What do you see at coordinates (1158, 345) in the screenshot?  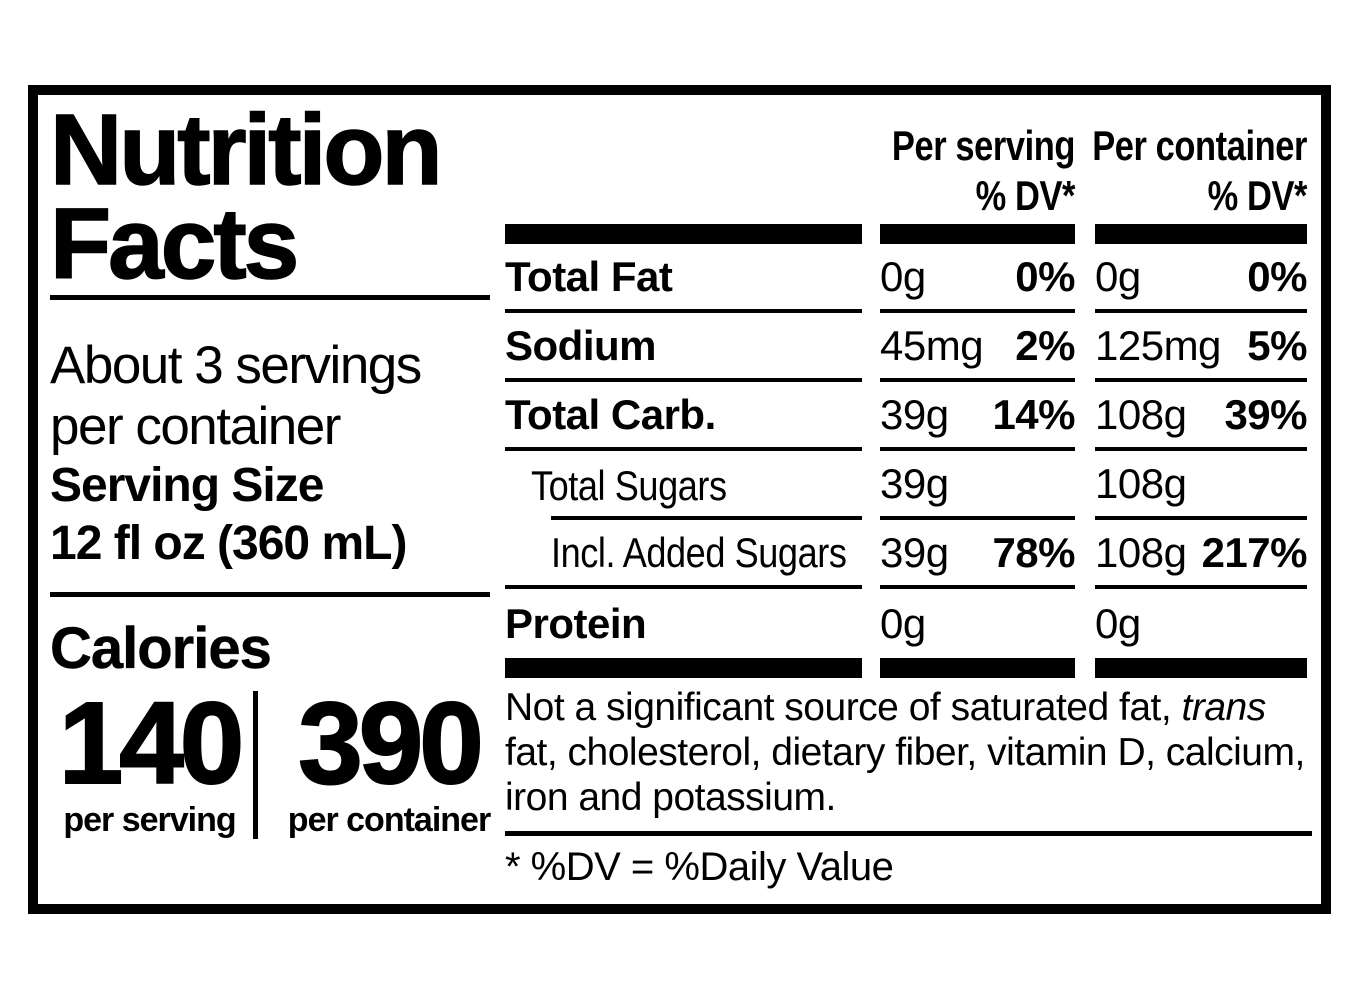 I see `amount: 125mg` at bounding box center [1158, 345].